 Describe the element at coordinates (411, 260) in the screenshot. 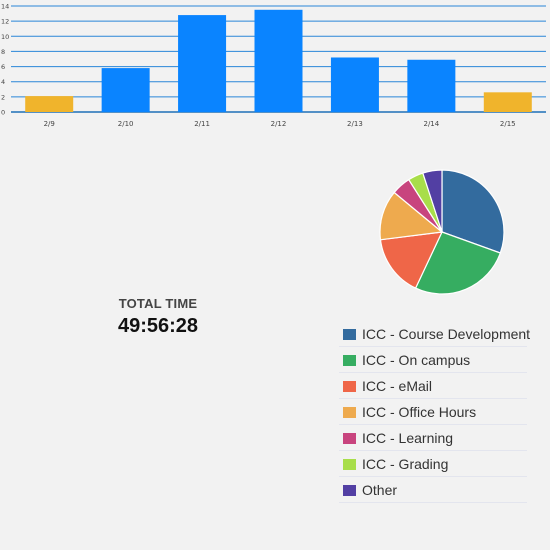

I see `pie-slice-icc-email` at that location.